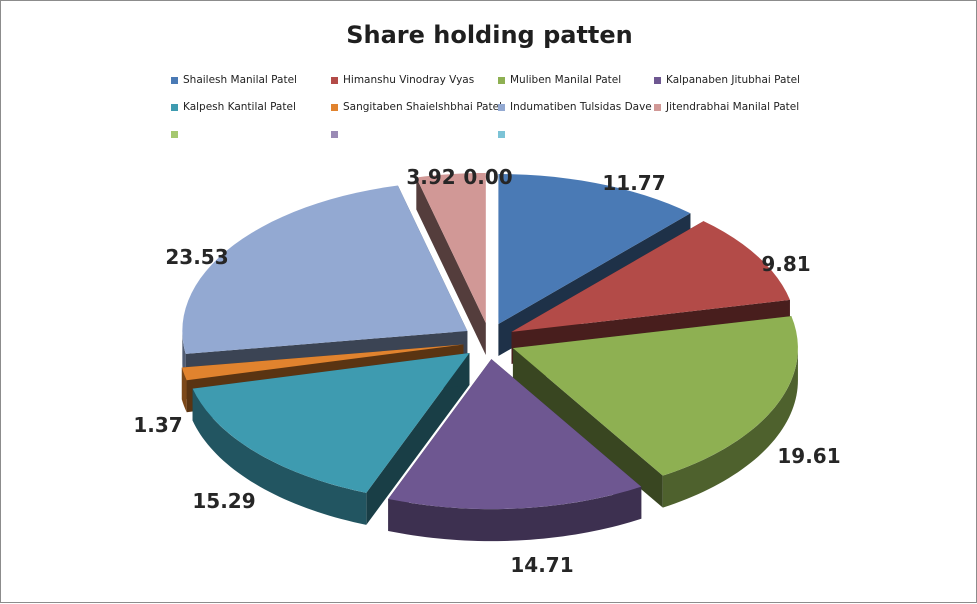 This screenshot has width=977, height=604. What do you see at coordinates (422, 107) in the screenshot?
I see `legend-label: Sangitaben Shaielshbhai Patel` at bounding box center [422, 107].